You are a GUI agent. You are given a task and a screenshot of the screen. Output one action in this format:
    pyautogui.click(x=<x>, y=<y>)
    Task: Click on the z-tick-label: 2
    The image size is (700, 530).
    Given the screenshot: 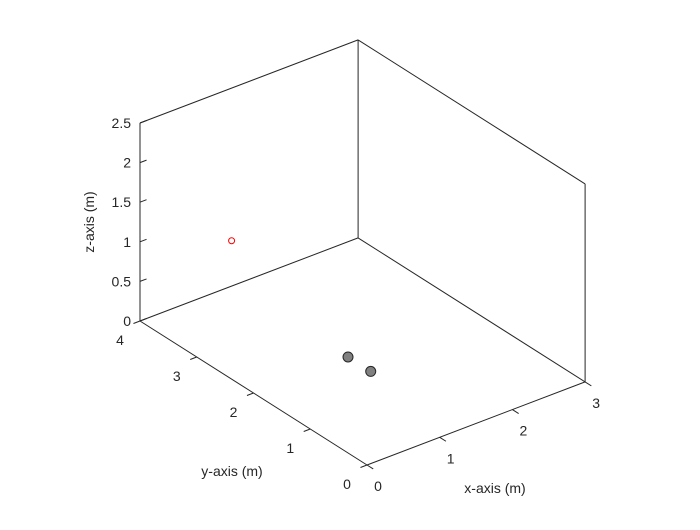 What is the action you would take?
    pyautogui.click(x=127, y=163)
    